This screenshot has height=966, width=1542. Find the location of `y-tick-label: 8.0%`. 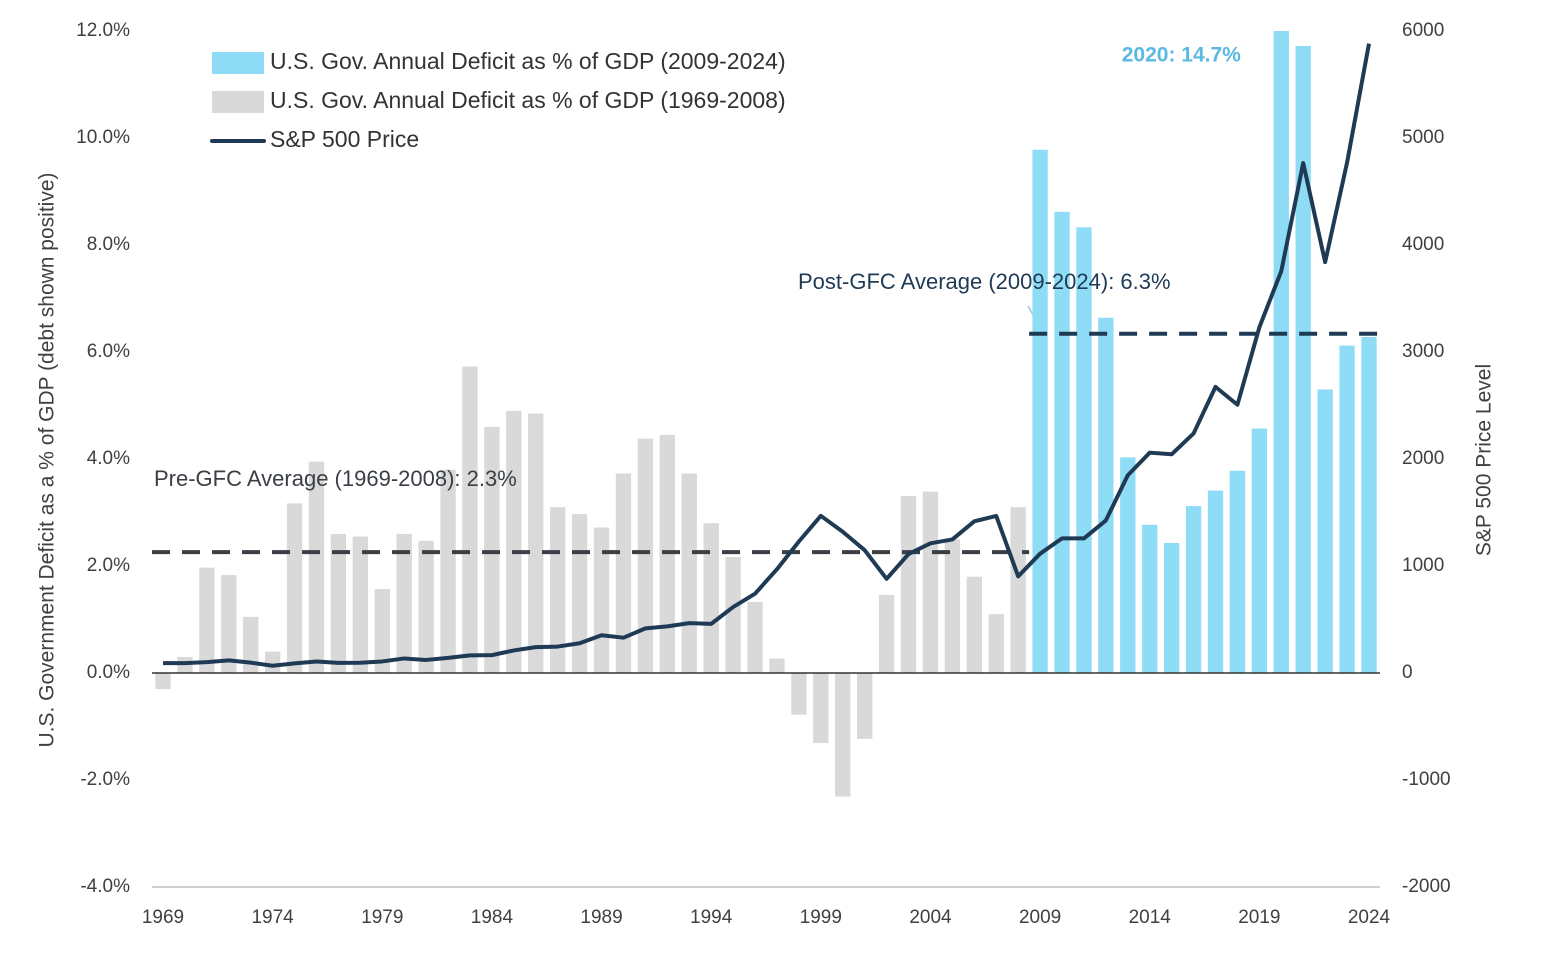

y-tick-label: 8.0% is located at coordinates (108, 244).